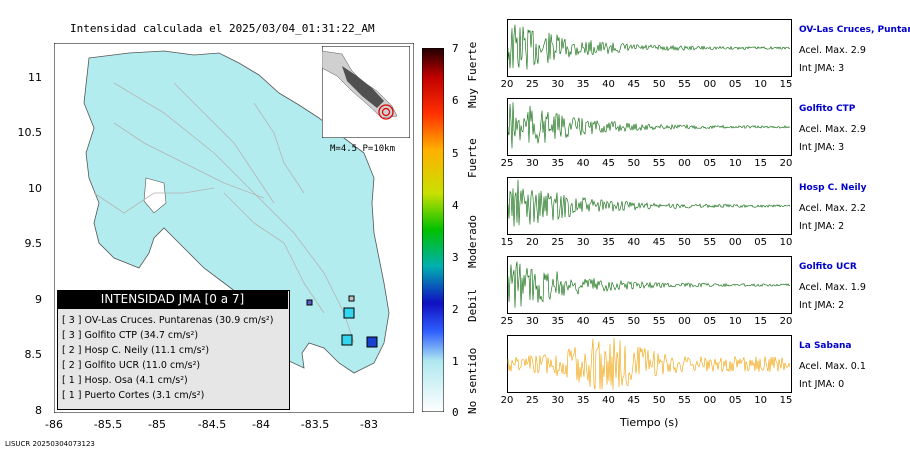 The image size is (910, 460). I want to click on map-y-tick: 9.5, so click(33, 243).